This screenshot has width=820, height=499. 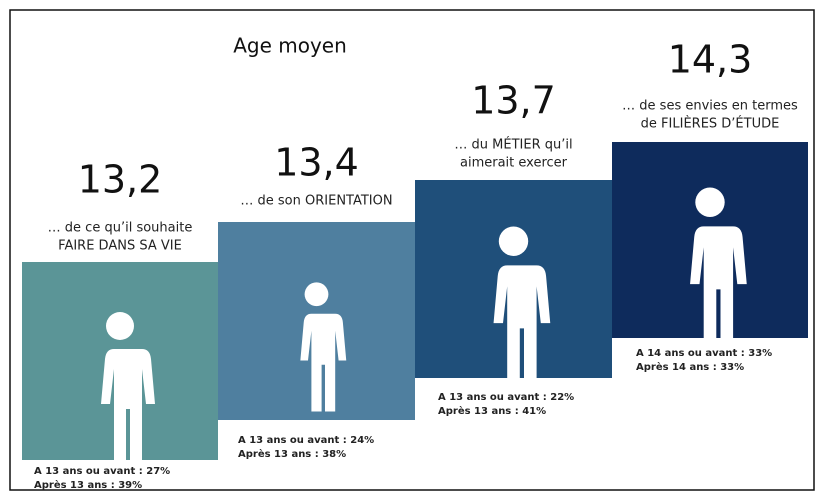 I want to click on step-caption: aimerait exercer, so click(x=514, y=163).